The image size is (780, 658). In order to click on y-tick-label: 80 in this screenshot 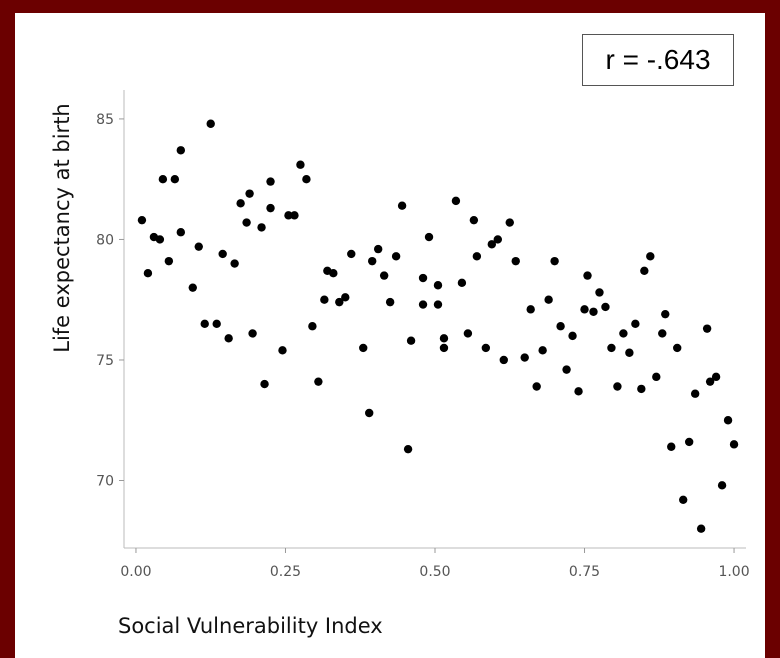, I will do `click(105, 240)`.